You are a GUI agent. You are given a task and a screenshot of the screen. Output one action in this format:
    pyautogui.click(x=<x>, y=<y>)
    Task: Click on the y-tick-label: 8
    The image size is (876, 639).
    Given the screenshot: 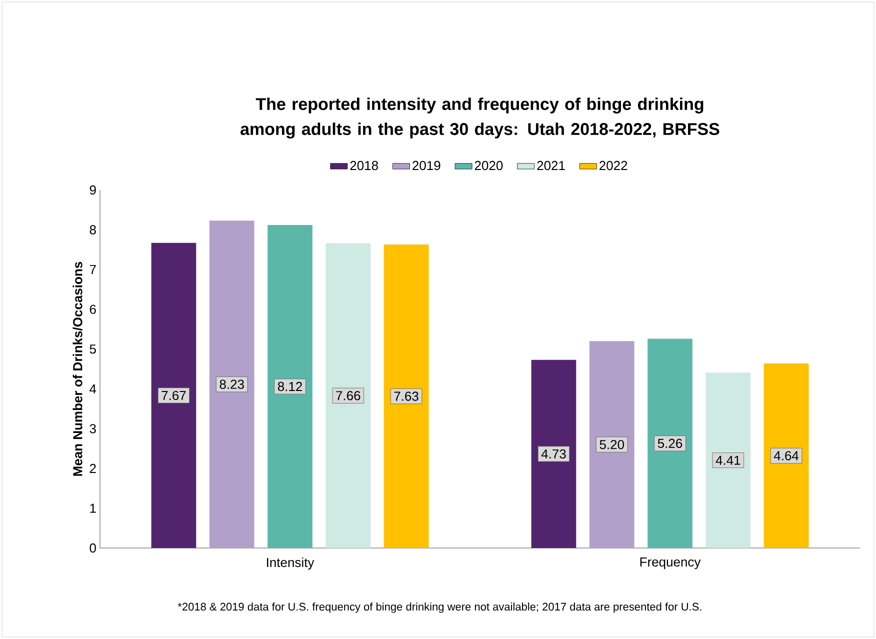 What is the action you would take?
    pyautogui.click(x=93, y=229)
    